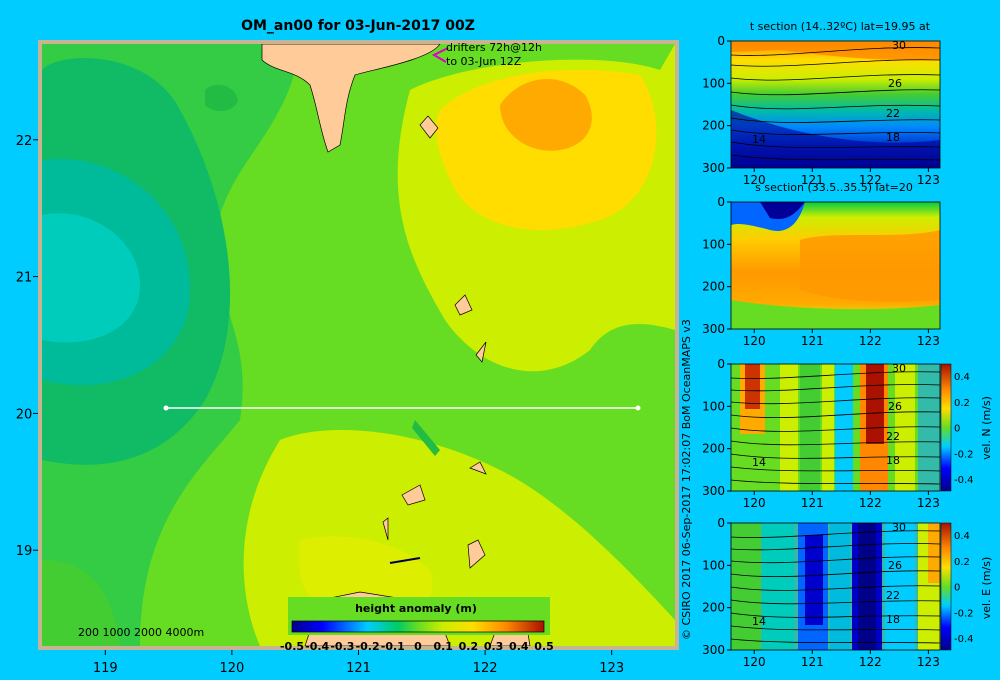  Describe the element at coordinates (24, 551) in the screenshot. I see `main-y-tick-label: 19` at that location.